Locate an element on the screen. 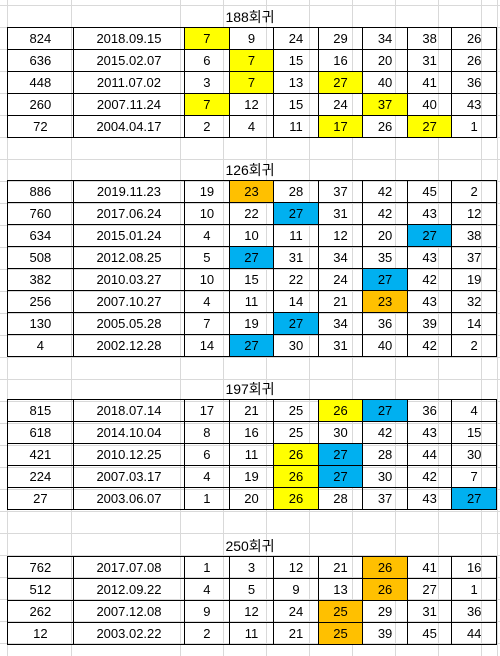 The width and height of the screenshot is (500, 656). date-cell: 2007.11.24 is located at coordinates (129, 104).